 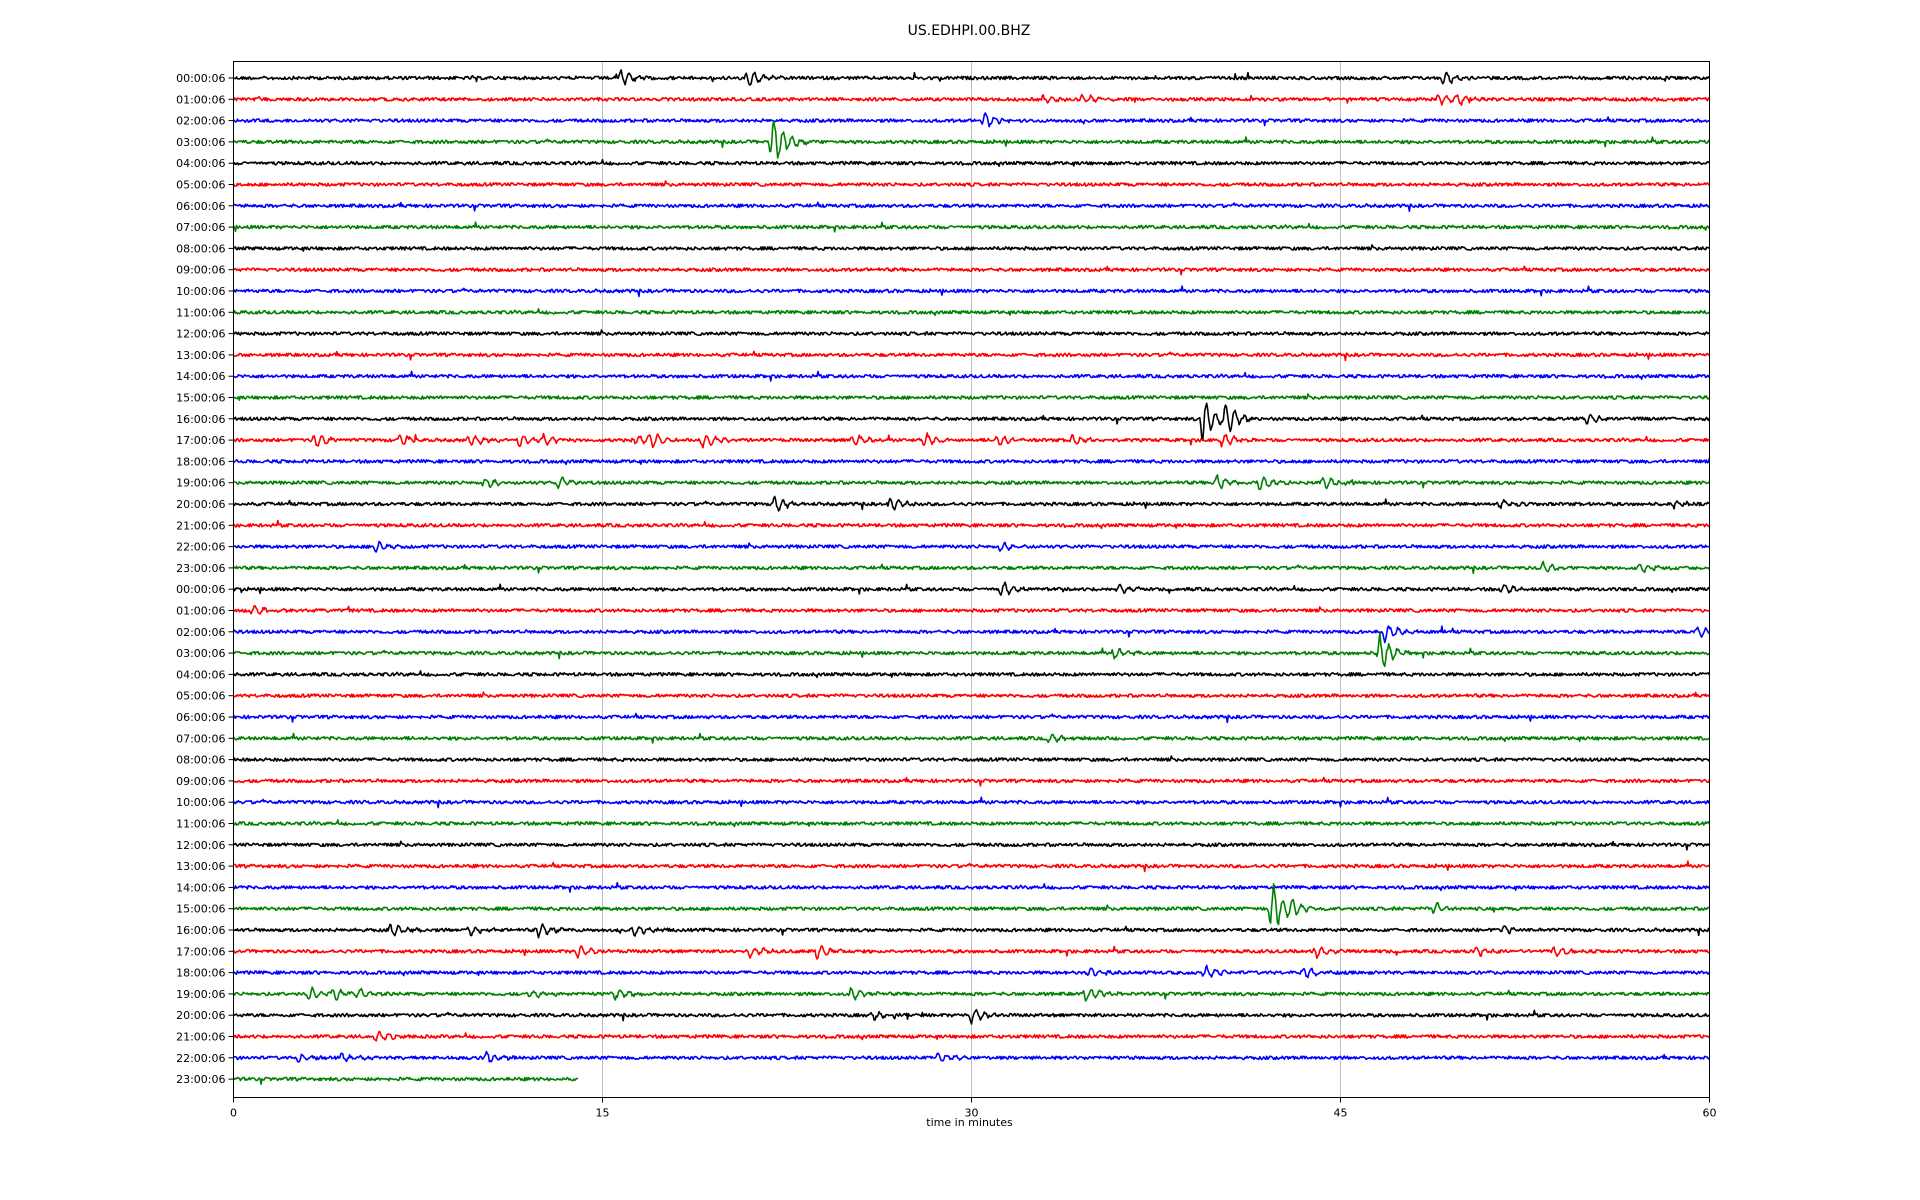 I want to click on x-axis-ticks: 0 15 30 45 60, so click(x=973, y=1108).